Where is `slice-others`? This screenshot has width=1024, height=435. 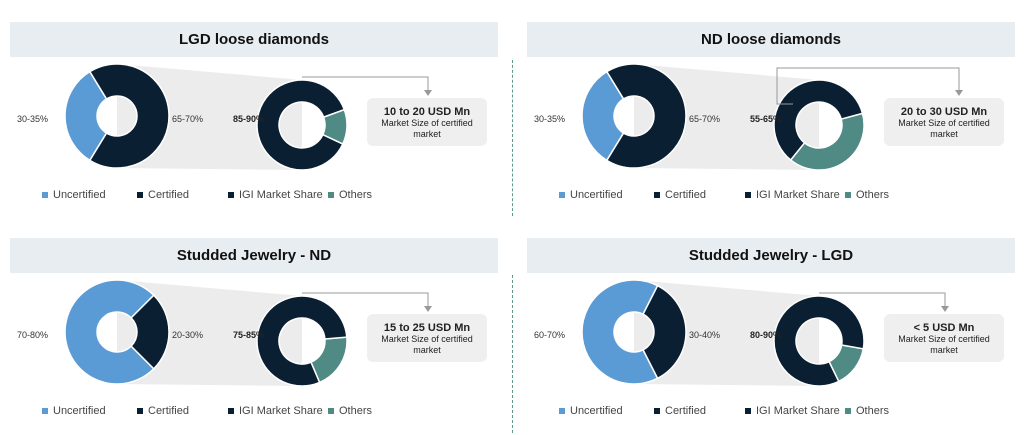 slice-others is located at coordinates (827, 141).